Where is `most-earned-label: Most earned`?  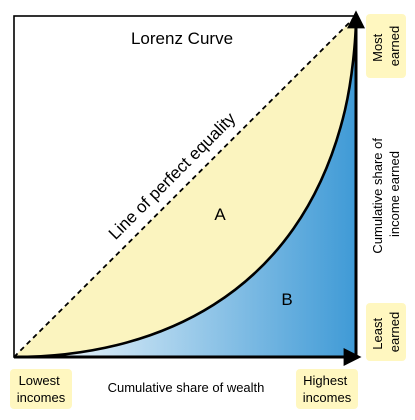 most-earned-label: Most earned is located at coordinates (386, 46).